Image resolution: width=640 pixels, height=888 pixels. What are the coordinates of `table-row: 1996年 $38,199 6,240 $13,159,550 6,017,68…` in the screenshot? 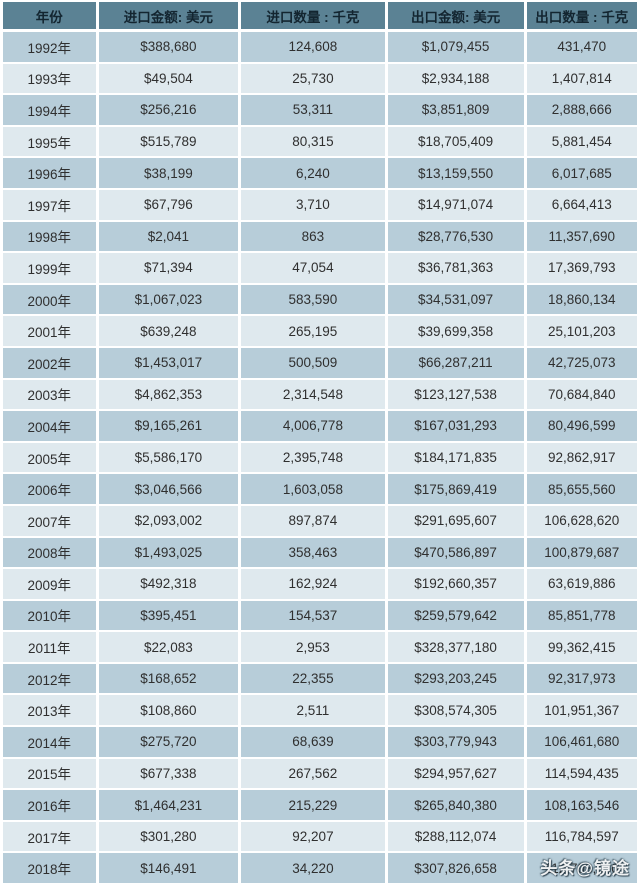 It's located at (320, 174).